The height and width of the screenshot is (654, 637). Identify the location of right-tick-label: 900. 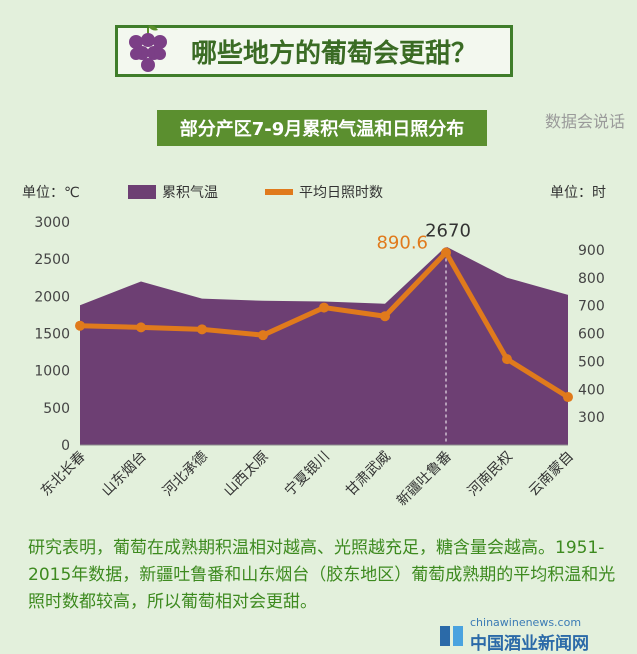
(591, 251).